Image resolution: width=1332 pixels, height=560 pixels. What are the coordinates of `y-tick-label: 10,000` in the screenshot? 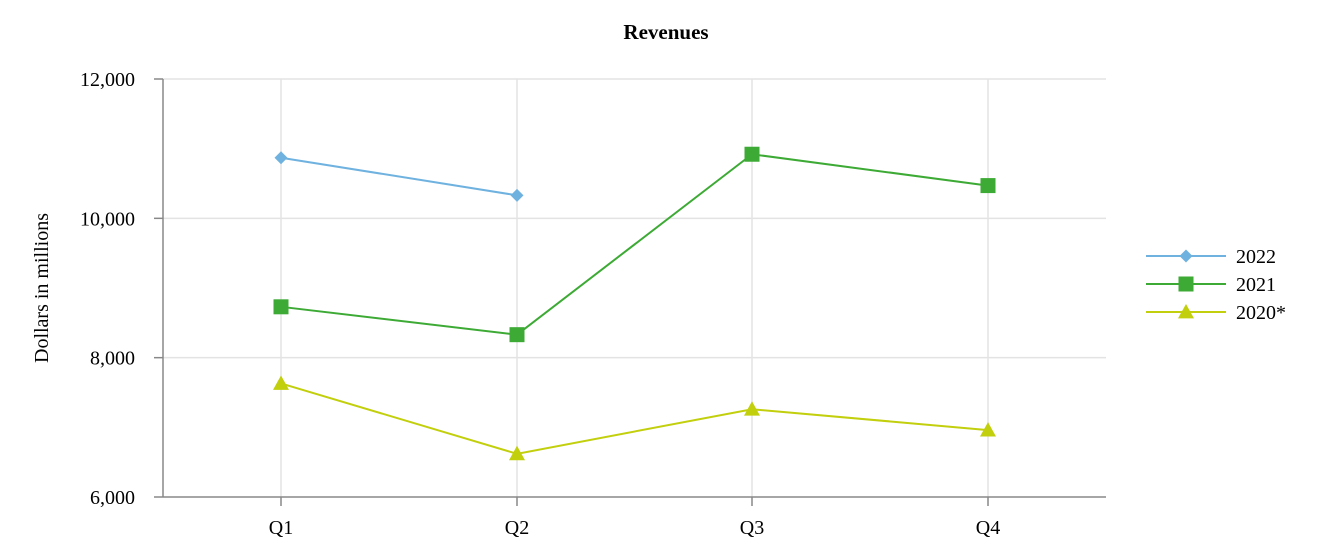 It's located at (107, 219).